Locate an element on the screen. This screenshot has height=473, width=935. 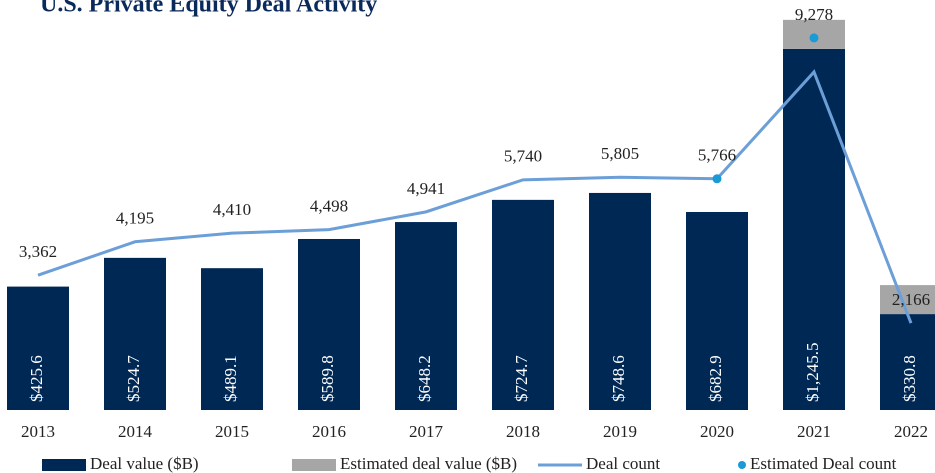
bar-value-label: $330.8 is located at coordinates (909, 378).